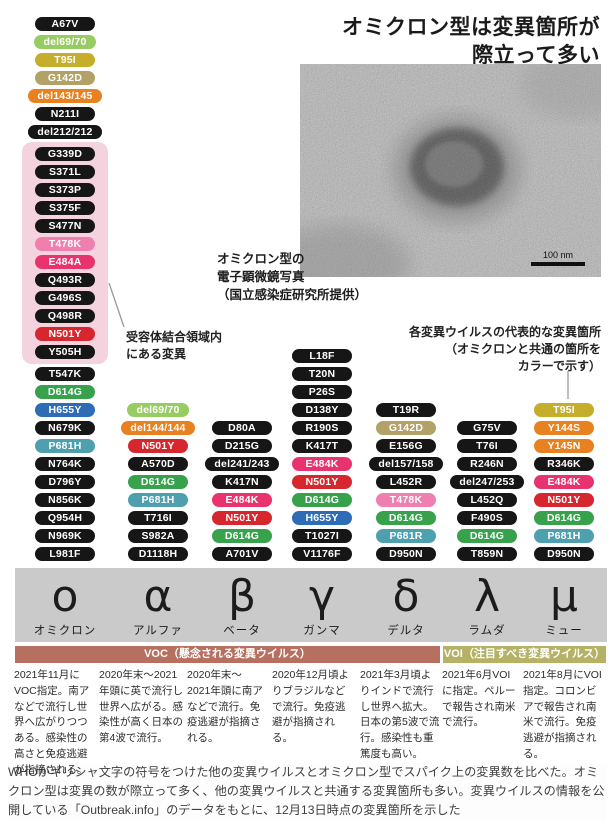 The image size is (613, 820). Describe the element at coordinates (242, 446) in the screenshot. I see `mutation-pill-D215G: D215G` at that location.